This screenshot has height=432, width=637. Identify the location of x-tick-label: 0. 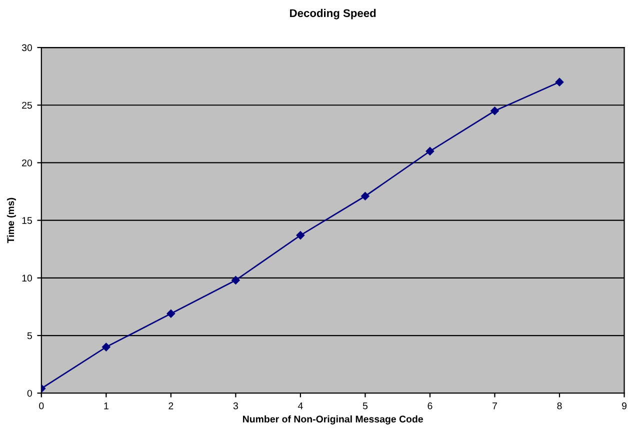
(41, 406).